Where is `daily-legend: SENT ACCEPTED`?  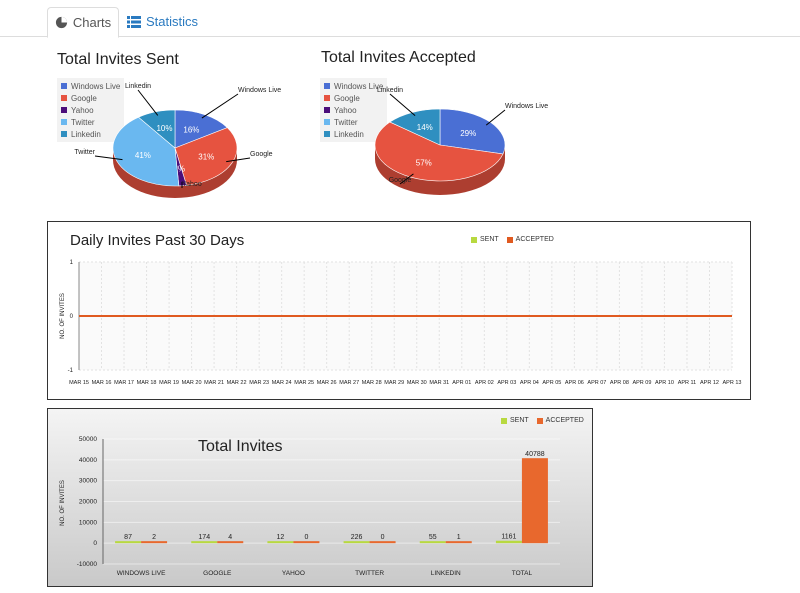
daily-legend: SENT ACCEPTED is located at coordinates (508, 239).